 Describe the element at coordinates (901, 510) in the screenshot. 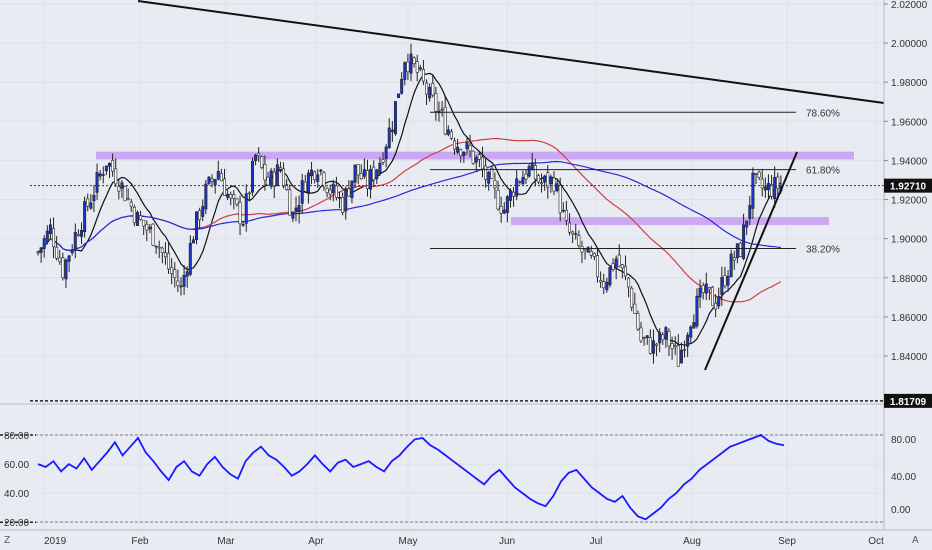

I see `rsi-right-tick-label: 0.00` at that location.